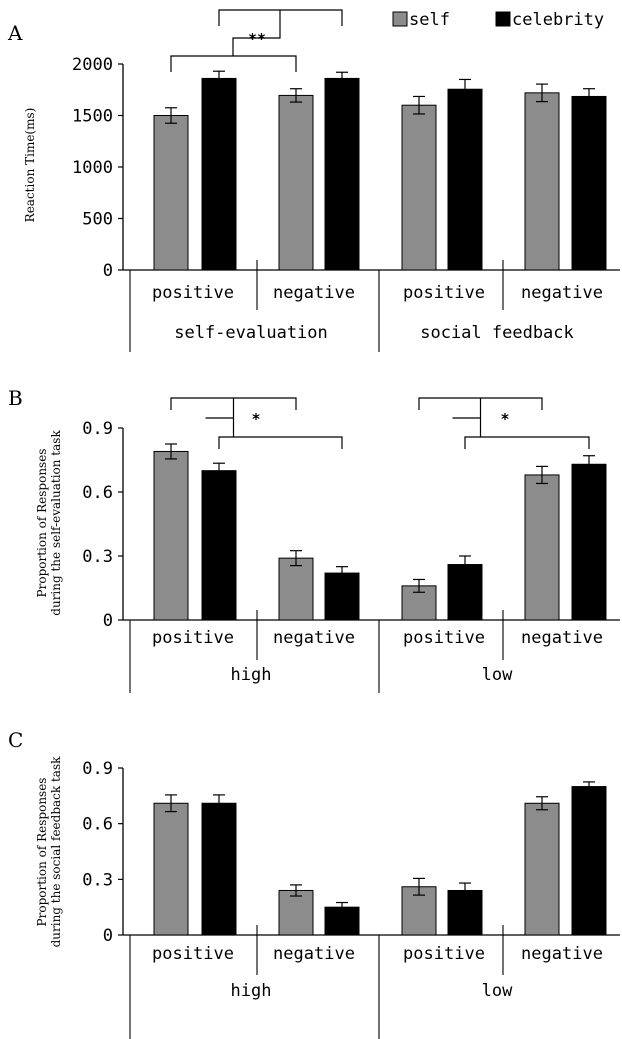 The height and width of the screenshot is (1039, 622). I want to click on significance-label: **, so click(257, 39).